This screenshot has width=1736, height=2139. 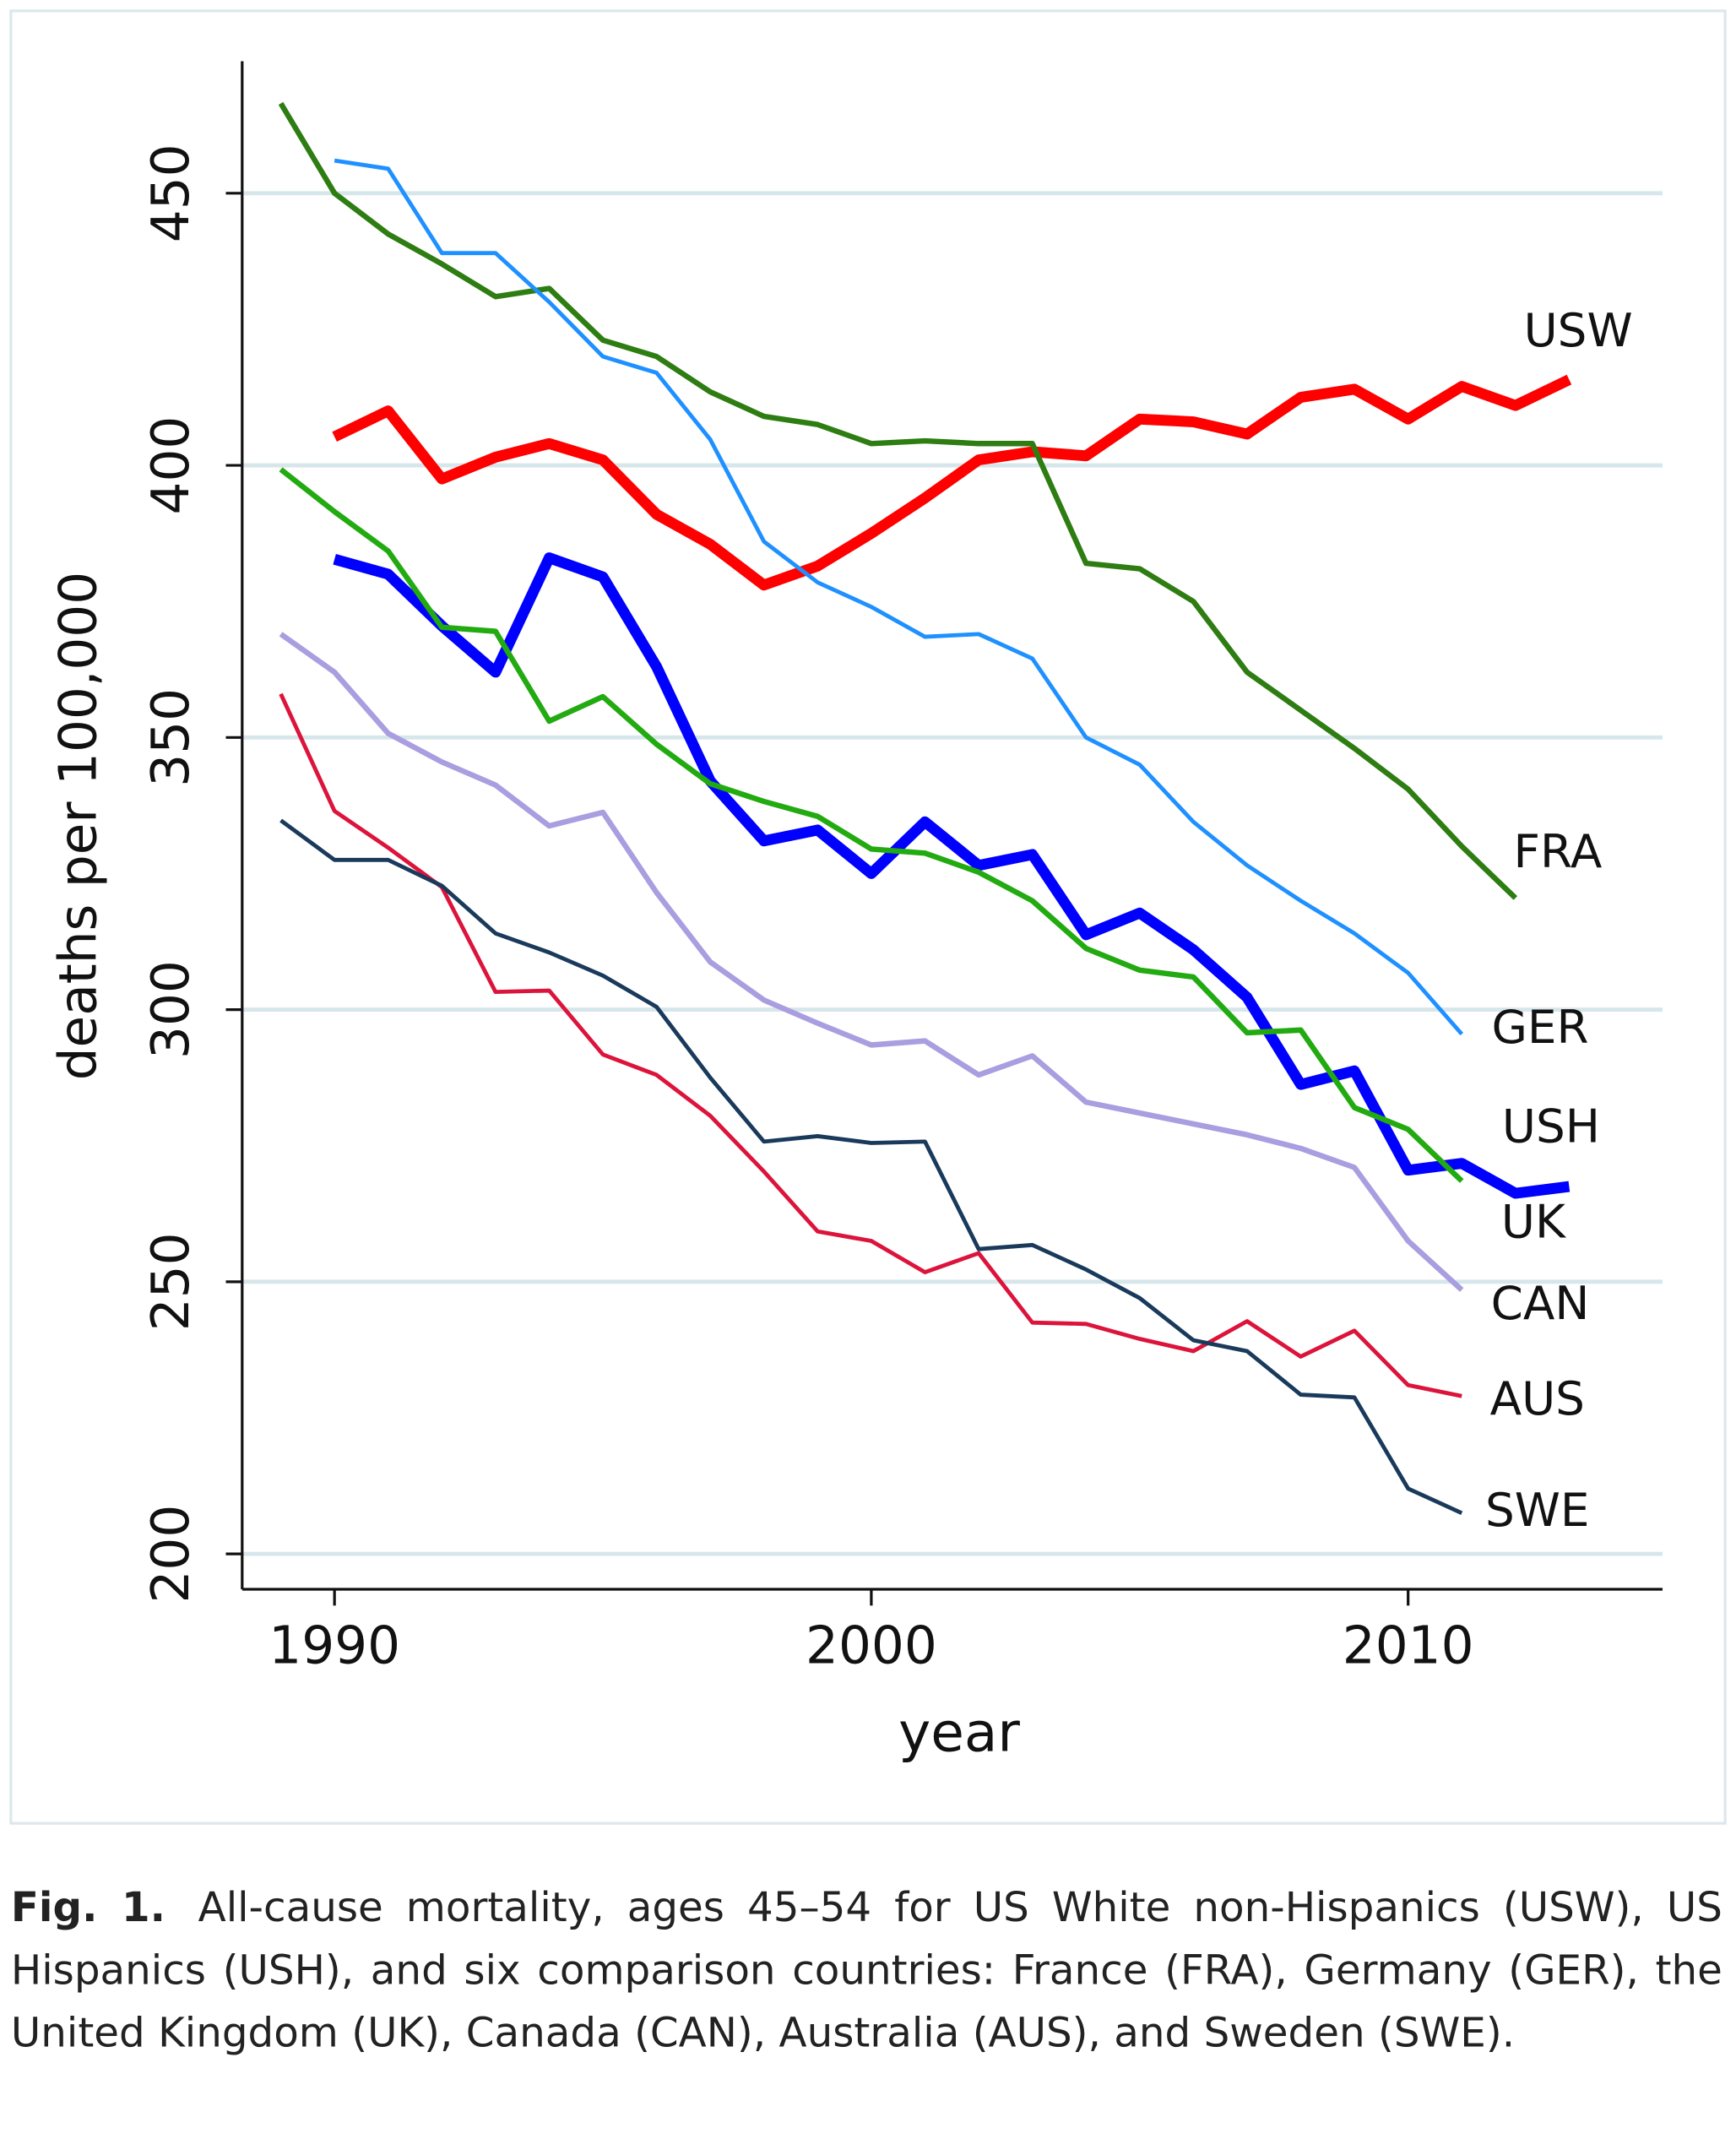 I want to click on y-axis-label: deaths per 100,000, so click(x=78, y=827).